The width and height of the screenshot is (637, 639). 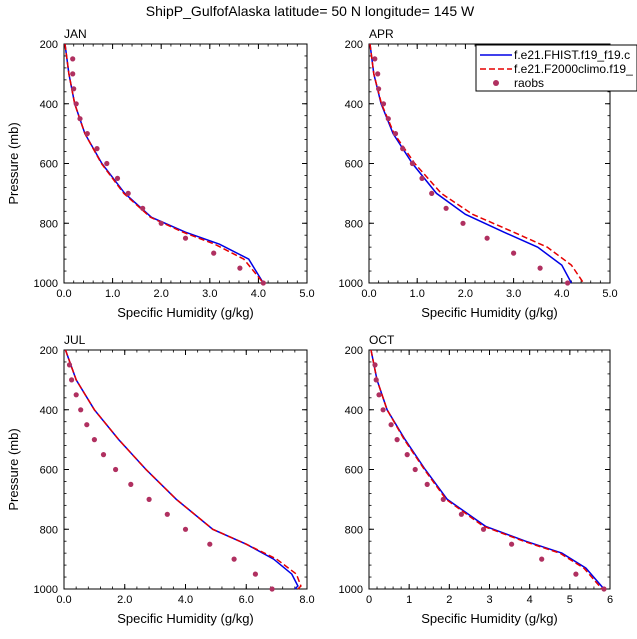 I want to click on y-tick-label-apr: 800, so click(x=354, y=224).